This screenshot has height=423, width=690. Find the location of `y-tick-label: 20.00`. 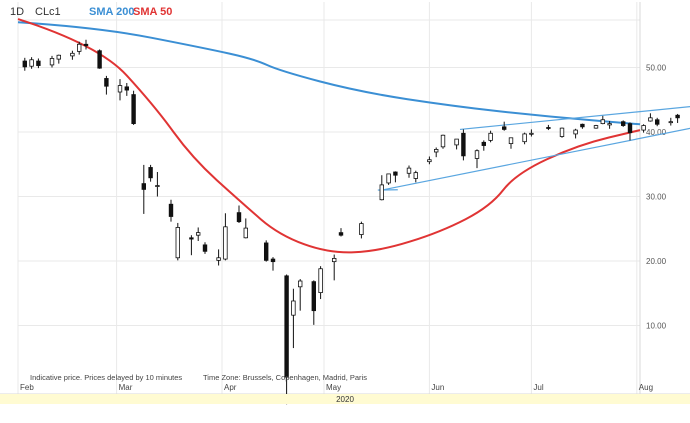

y-tick-label: 20.00 is located at coordinates (656, 261).